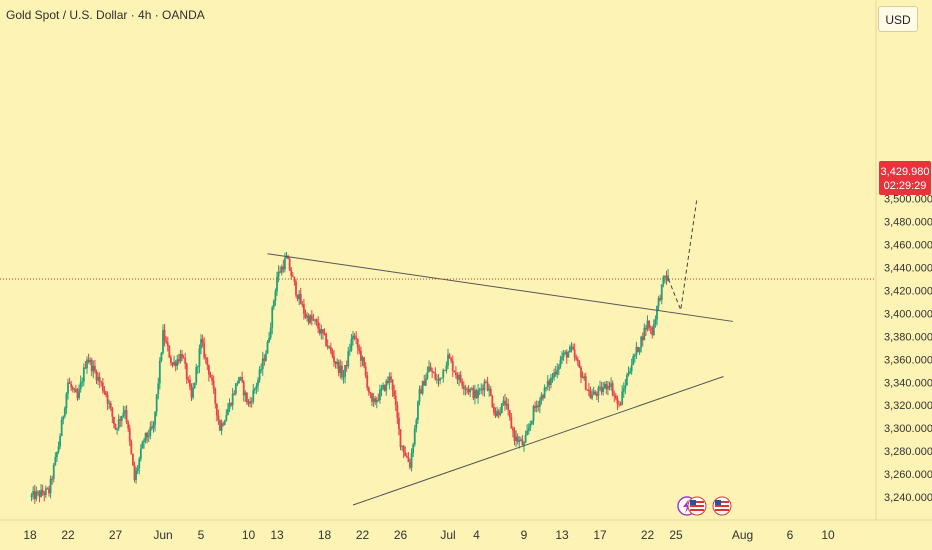  Describe the element at coordinates (828, 535) in the screenshot. I see `time-tick-label: 10` at that location.